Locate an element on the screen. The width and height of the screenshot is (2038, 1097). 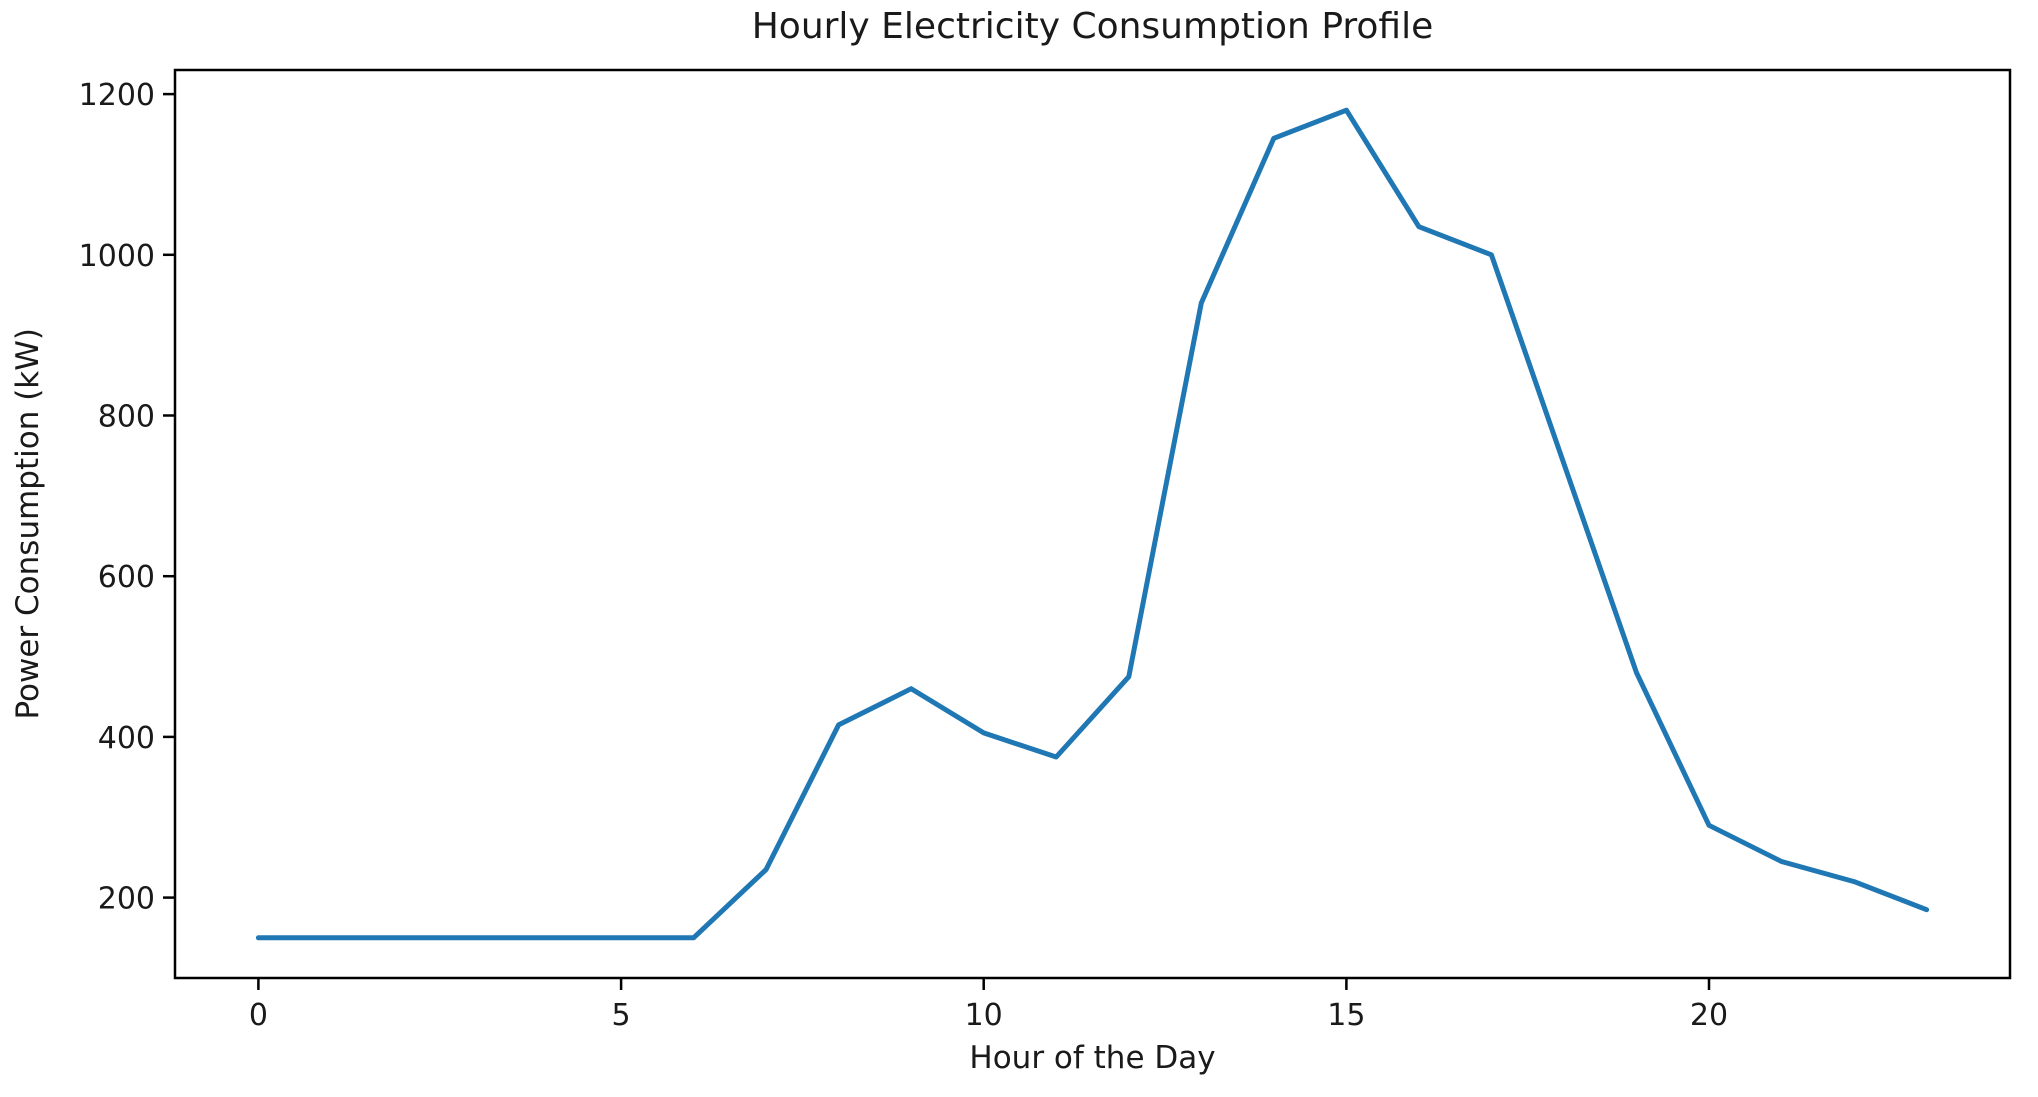
x-tick-label: 10 is located at coordinates (984, 1015).